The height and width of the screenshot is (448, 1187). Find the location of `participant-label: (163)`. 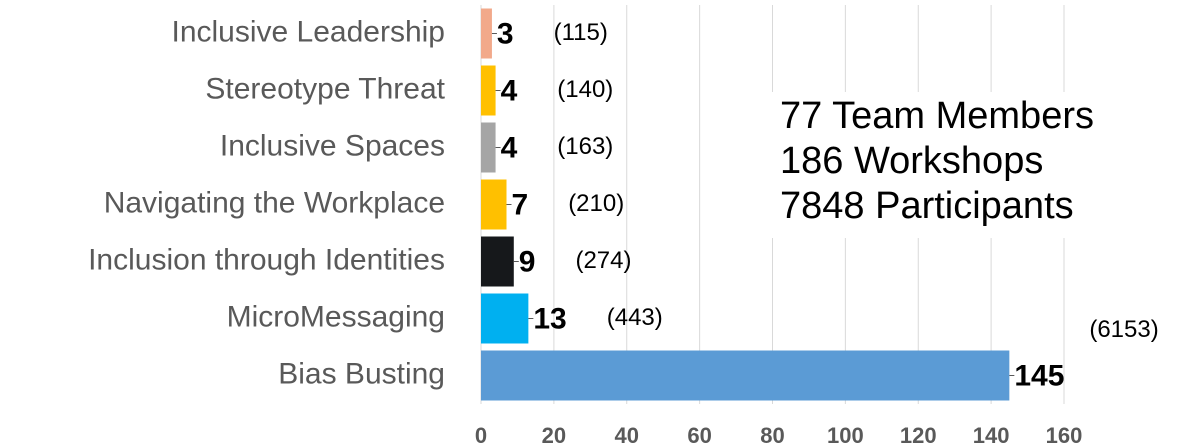

participant-label: (163) is located at coordinates (585, 146).